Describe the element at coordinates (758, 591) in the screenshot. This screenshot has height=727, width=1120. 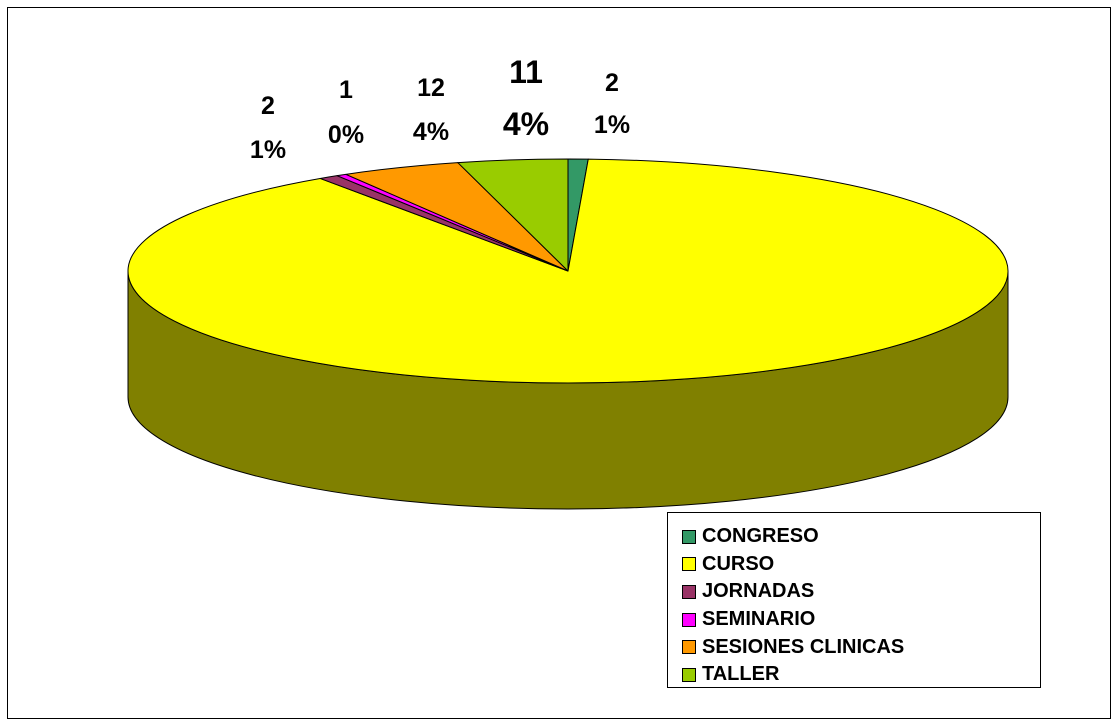
I see `legend-label-jornadas: JORNADAS` at that location.